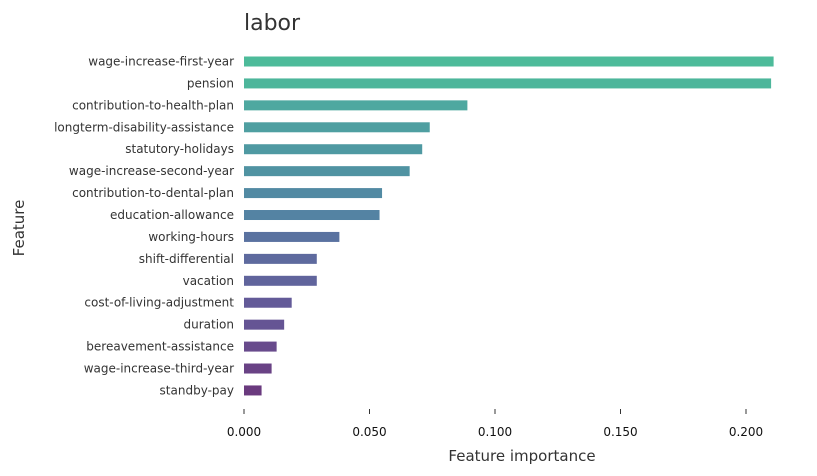 The height and width of the screenshot is (476, 817). I want to click on x-tick-label: 0.150, so click(620, 432).